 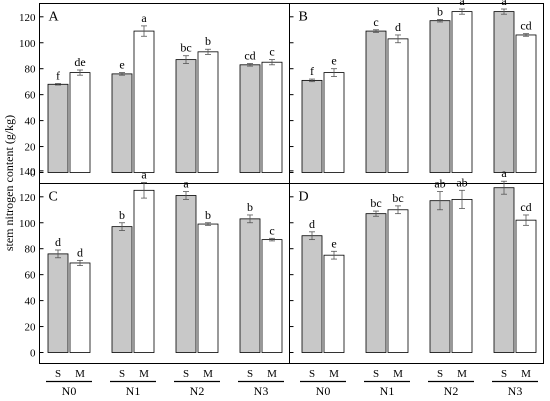 I want to click on significance-letter: de, so click(x=79, y=62).